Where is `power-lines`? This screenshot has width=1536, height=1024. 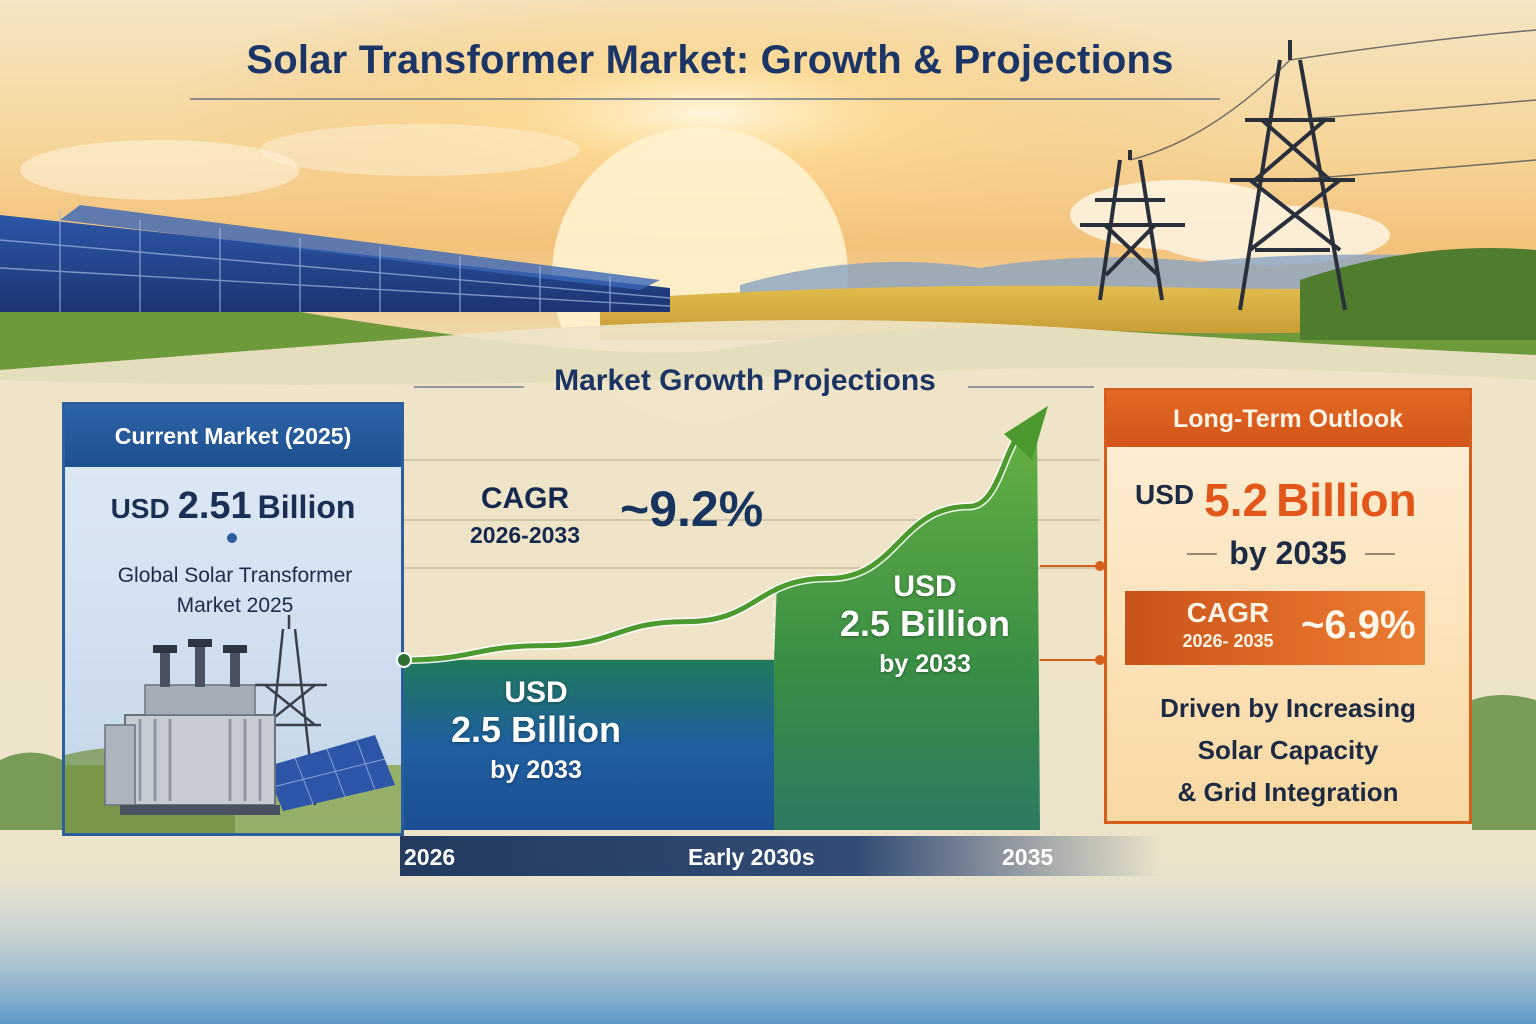
power-lines is located at coordinates (1332, 105).